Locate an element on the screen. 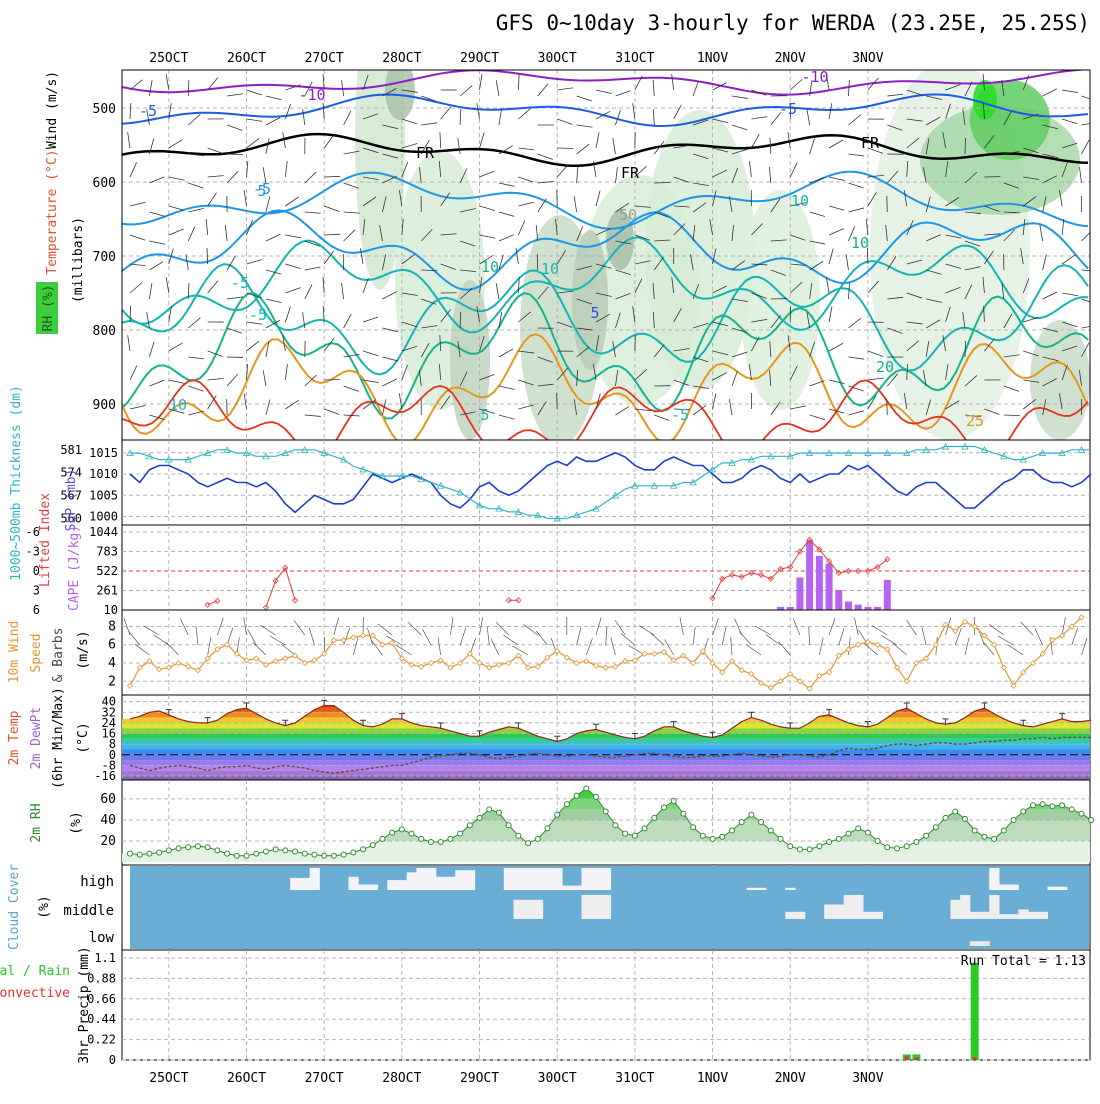 Image resolution: width=1100 pixels, height=1104 pixels. date-label-top: 2NOV is located at coordinates (790, 58).